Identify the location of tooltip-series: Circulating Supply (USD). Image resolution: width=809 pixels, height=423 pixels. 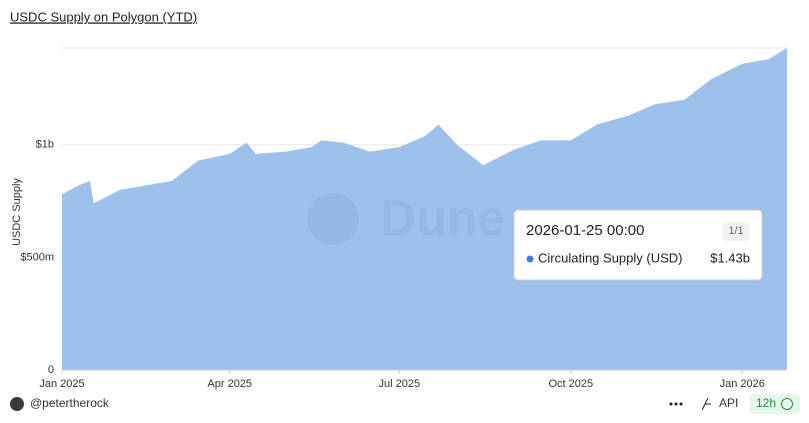
(610, 257).